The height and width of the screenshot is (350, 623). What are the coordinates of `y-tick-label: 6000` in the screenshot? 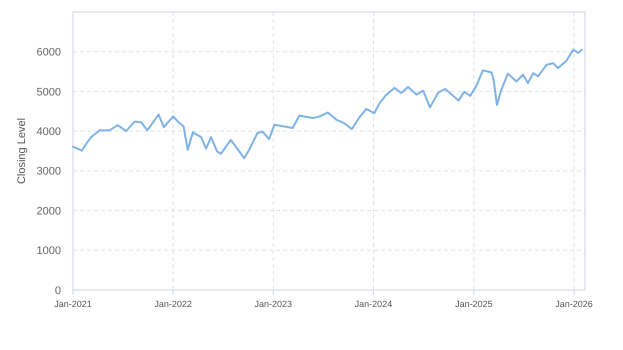 It's located at (48, 52).